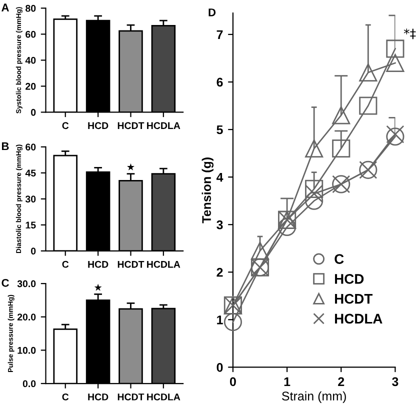 This screenshot has width=416, height=408. Describe the element at coordinates (31, 8) in the screenshot. I see `y-tick-label: 80` at that location.